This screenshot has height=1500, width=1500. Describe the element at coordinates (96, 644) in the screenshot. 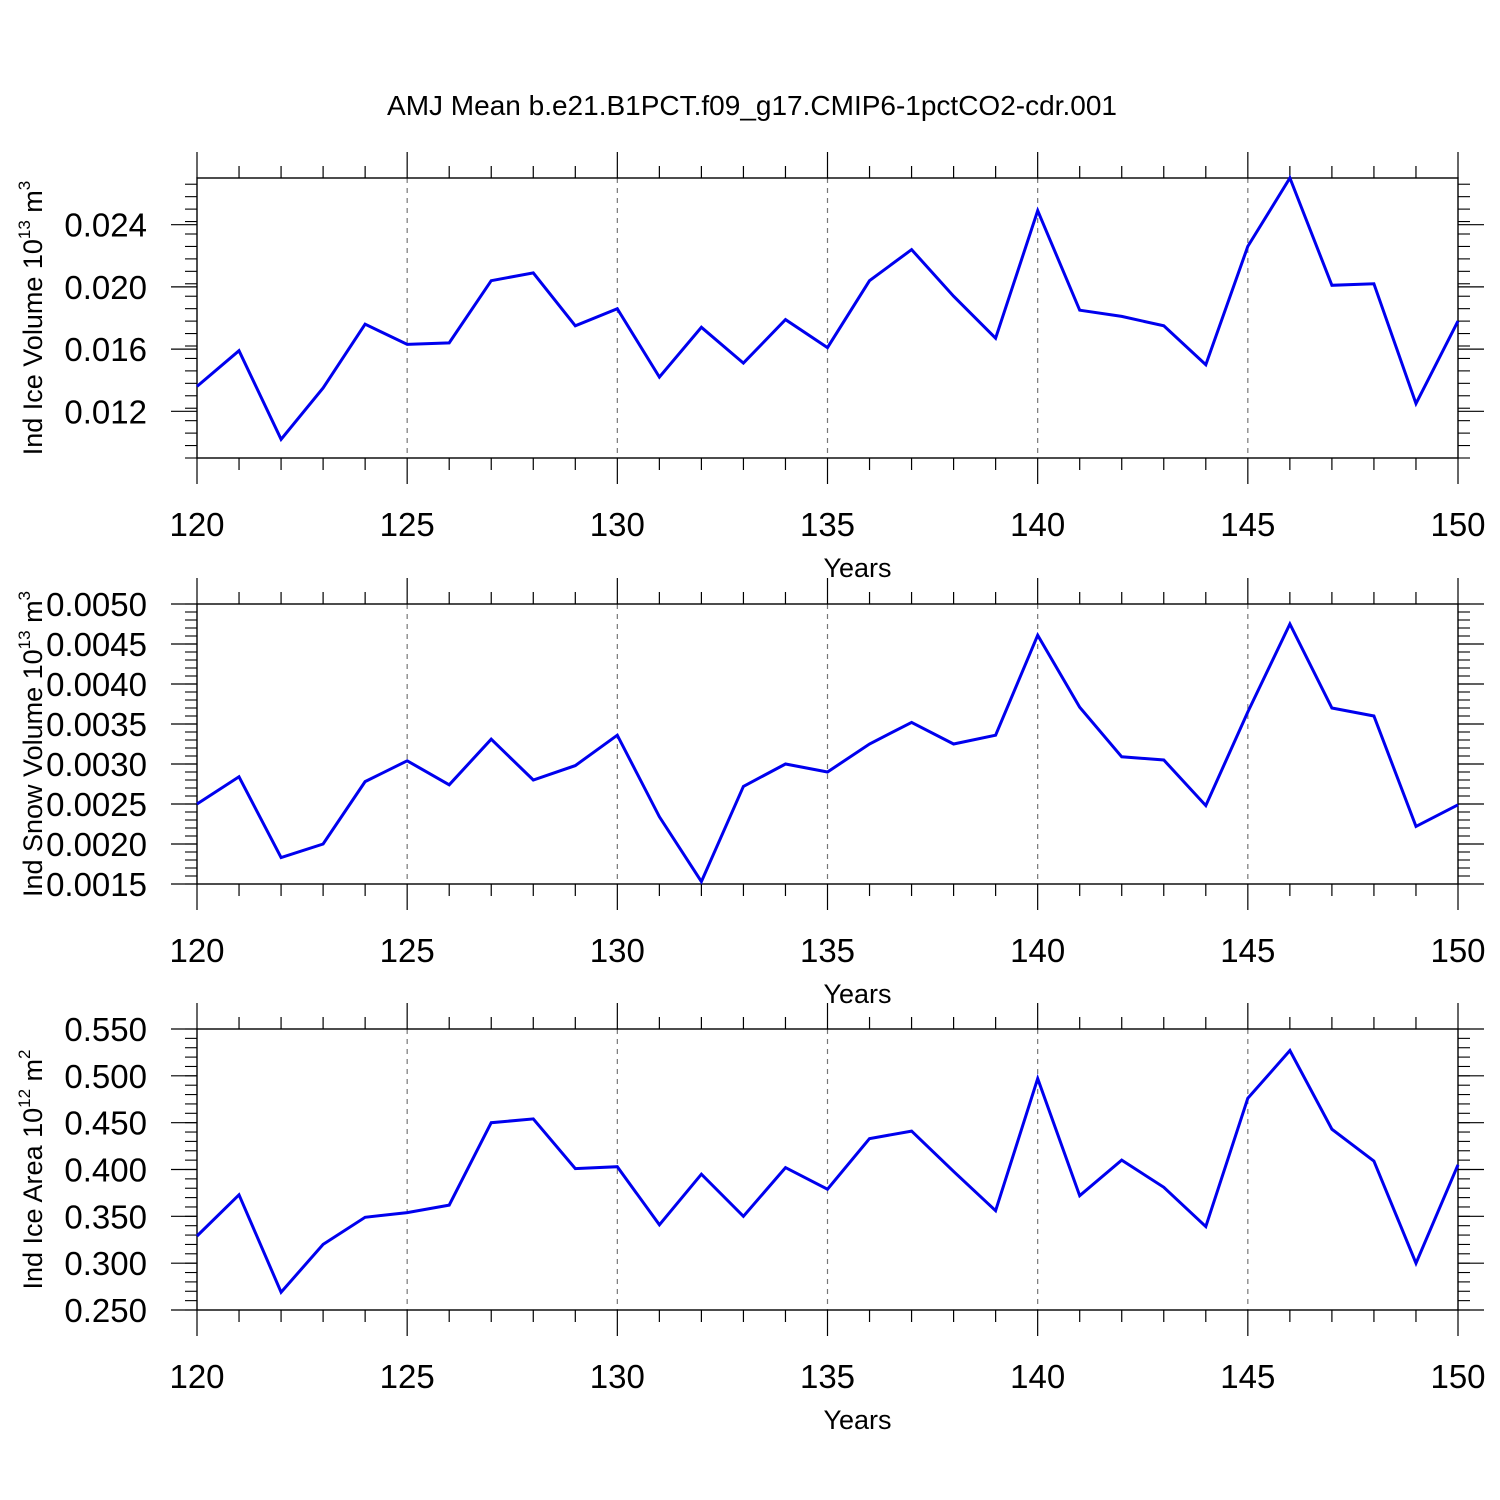

I see `y-tick-label: 0.0045` at that location.